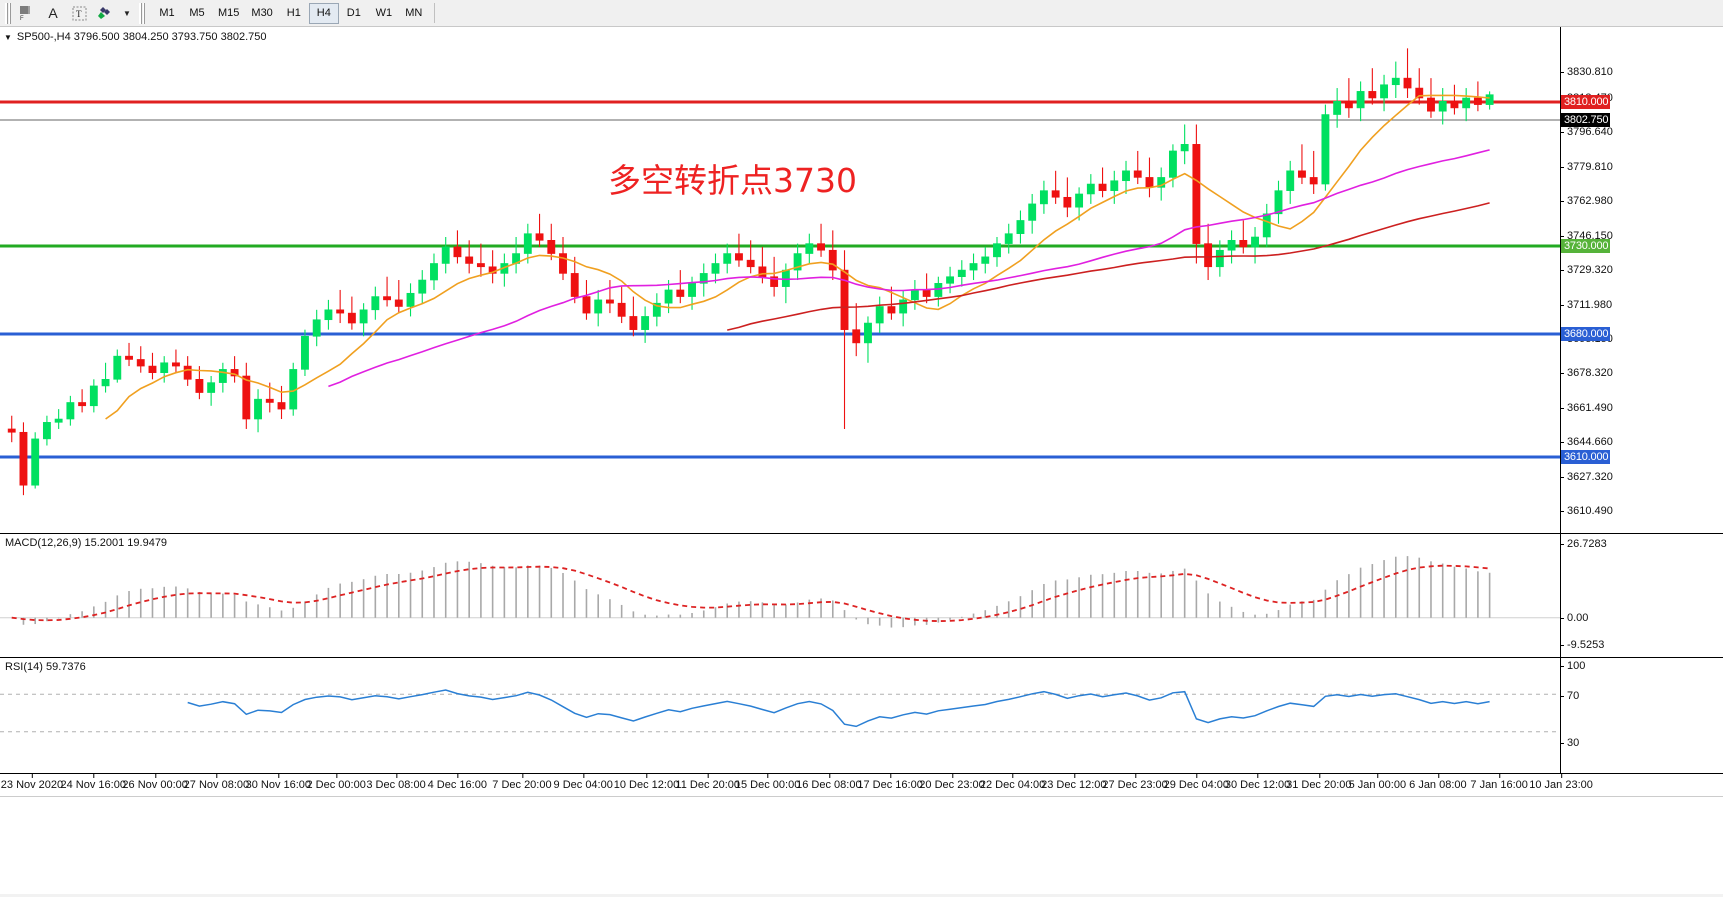 This screenshot has height=897, width=1723. Describe the element at coordinates (829, 782) in the screenshot. I see `time-label-13: 16 Dec 08:00` at that location.